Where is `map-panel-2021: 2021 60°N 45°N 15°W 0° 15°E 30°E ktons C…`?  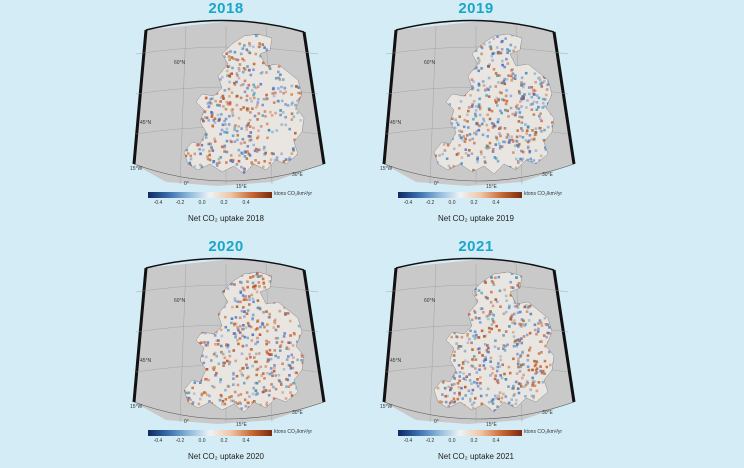
map-panel-2021: 2021 60°N 45°N 15°W 0° 15°E 30°E ktons C… is located at coordinates (476, 353).